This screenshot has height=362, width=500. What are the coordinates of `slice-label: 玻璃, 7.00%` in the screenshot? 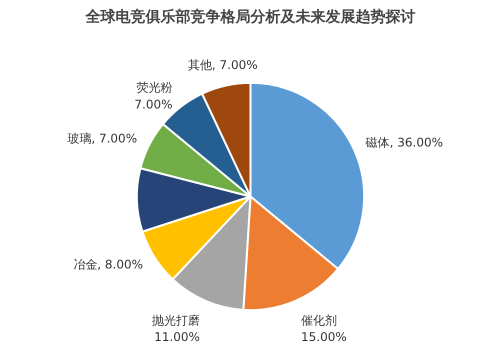 It's located at (102, 139).